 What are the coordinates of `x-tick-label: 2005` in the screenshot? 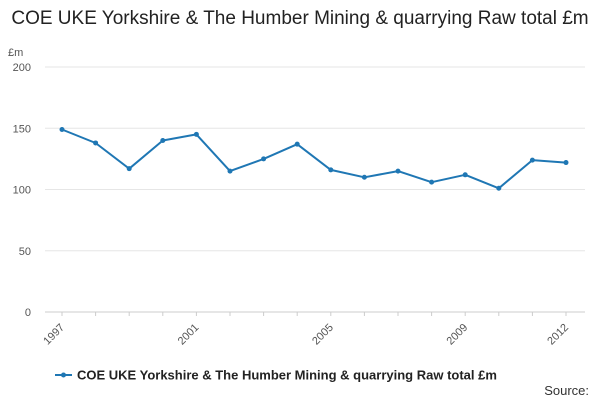 It's located at (323, 335).